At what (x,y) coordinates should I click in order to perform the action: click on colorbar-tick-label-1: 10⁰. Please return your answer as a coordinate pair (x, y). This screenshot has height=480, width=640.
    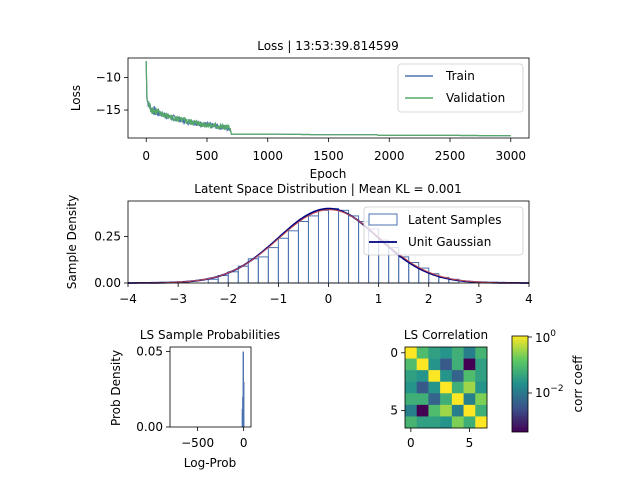
    Looking at the image, I should click on (545, 337).